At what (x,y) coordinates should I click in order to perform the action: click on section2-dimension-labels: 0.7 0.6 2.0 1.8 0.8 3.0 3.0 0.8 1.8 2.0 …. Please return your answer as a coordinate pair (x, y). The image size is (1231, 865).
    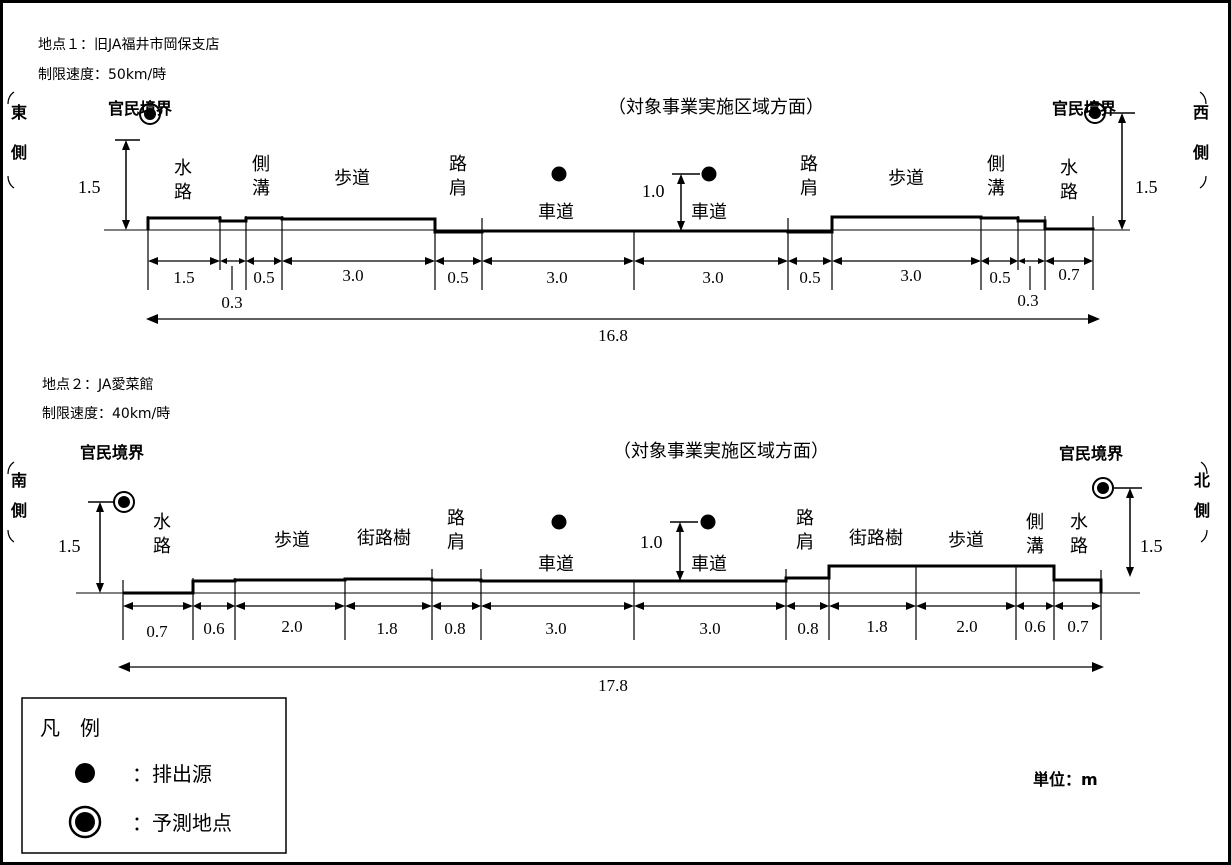
    Looking at the image, I should click on (617, 656).